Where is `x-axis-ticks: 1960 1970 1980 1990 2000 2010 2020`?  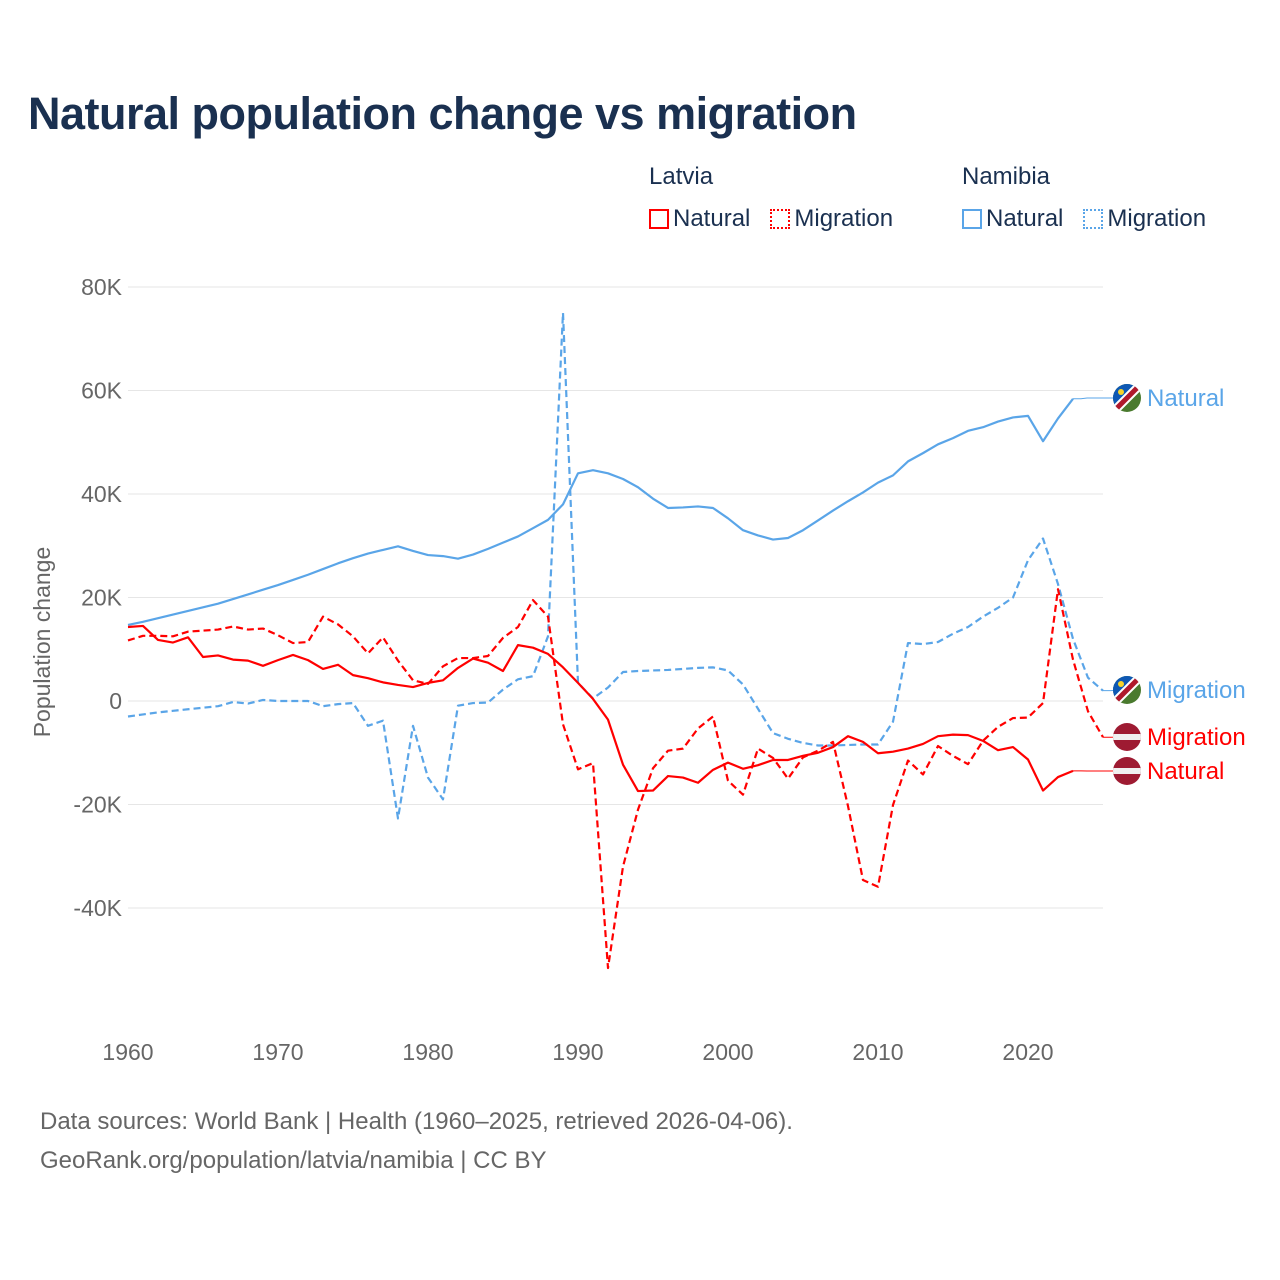 x-axis-ticks: 1960 1970 1980 1990 2000 2010 2020 is located at coordinates (577, 1052).